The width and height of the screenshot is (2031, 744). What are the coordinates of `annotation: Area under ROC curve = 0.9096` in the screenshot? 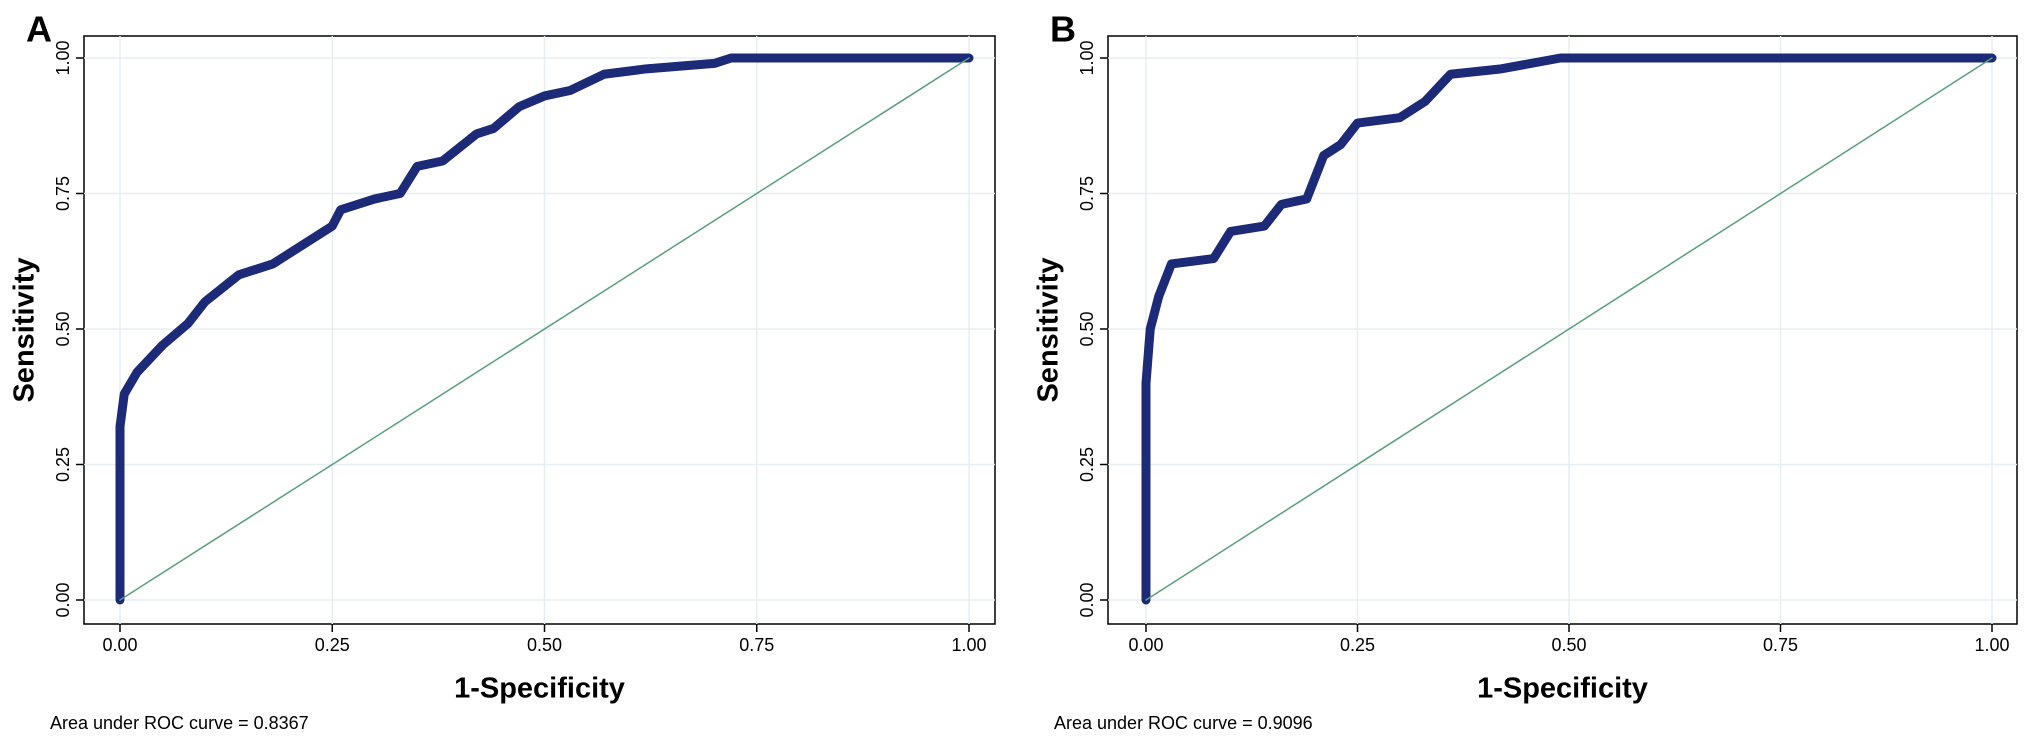 It's located at (1183, 723).